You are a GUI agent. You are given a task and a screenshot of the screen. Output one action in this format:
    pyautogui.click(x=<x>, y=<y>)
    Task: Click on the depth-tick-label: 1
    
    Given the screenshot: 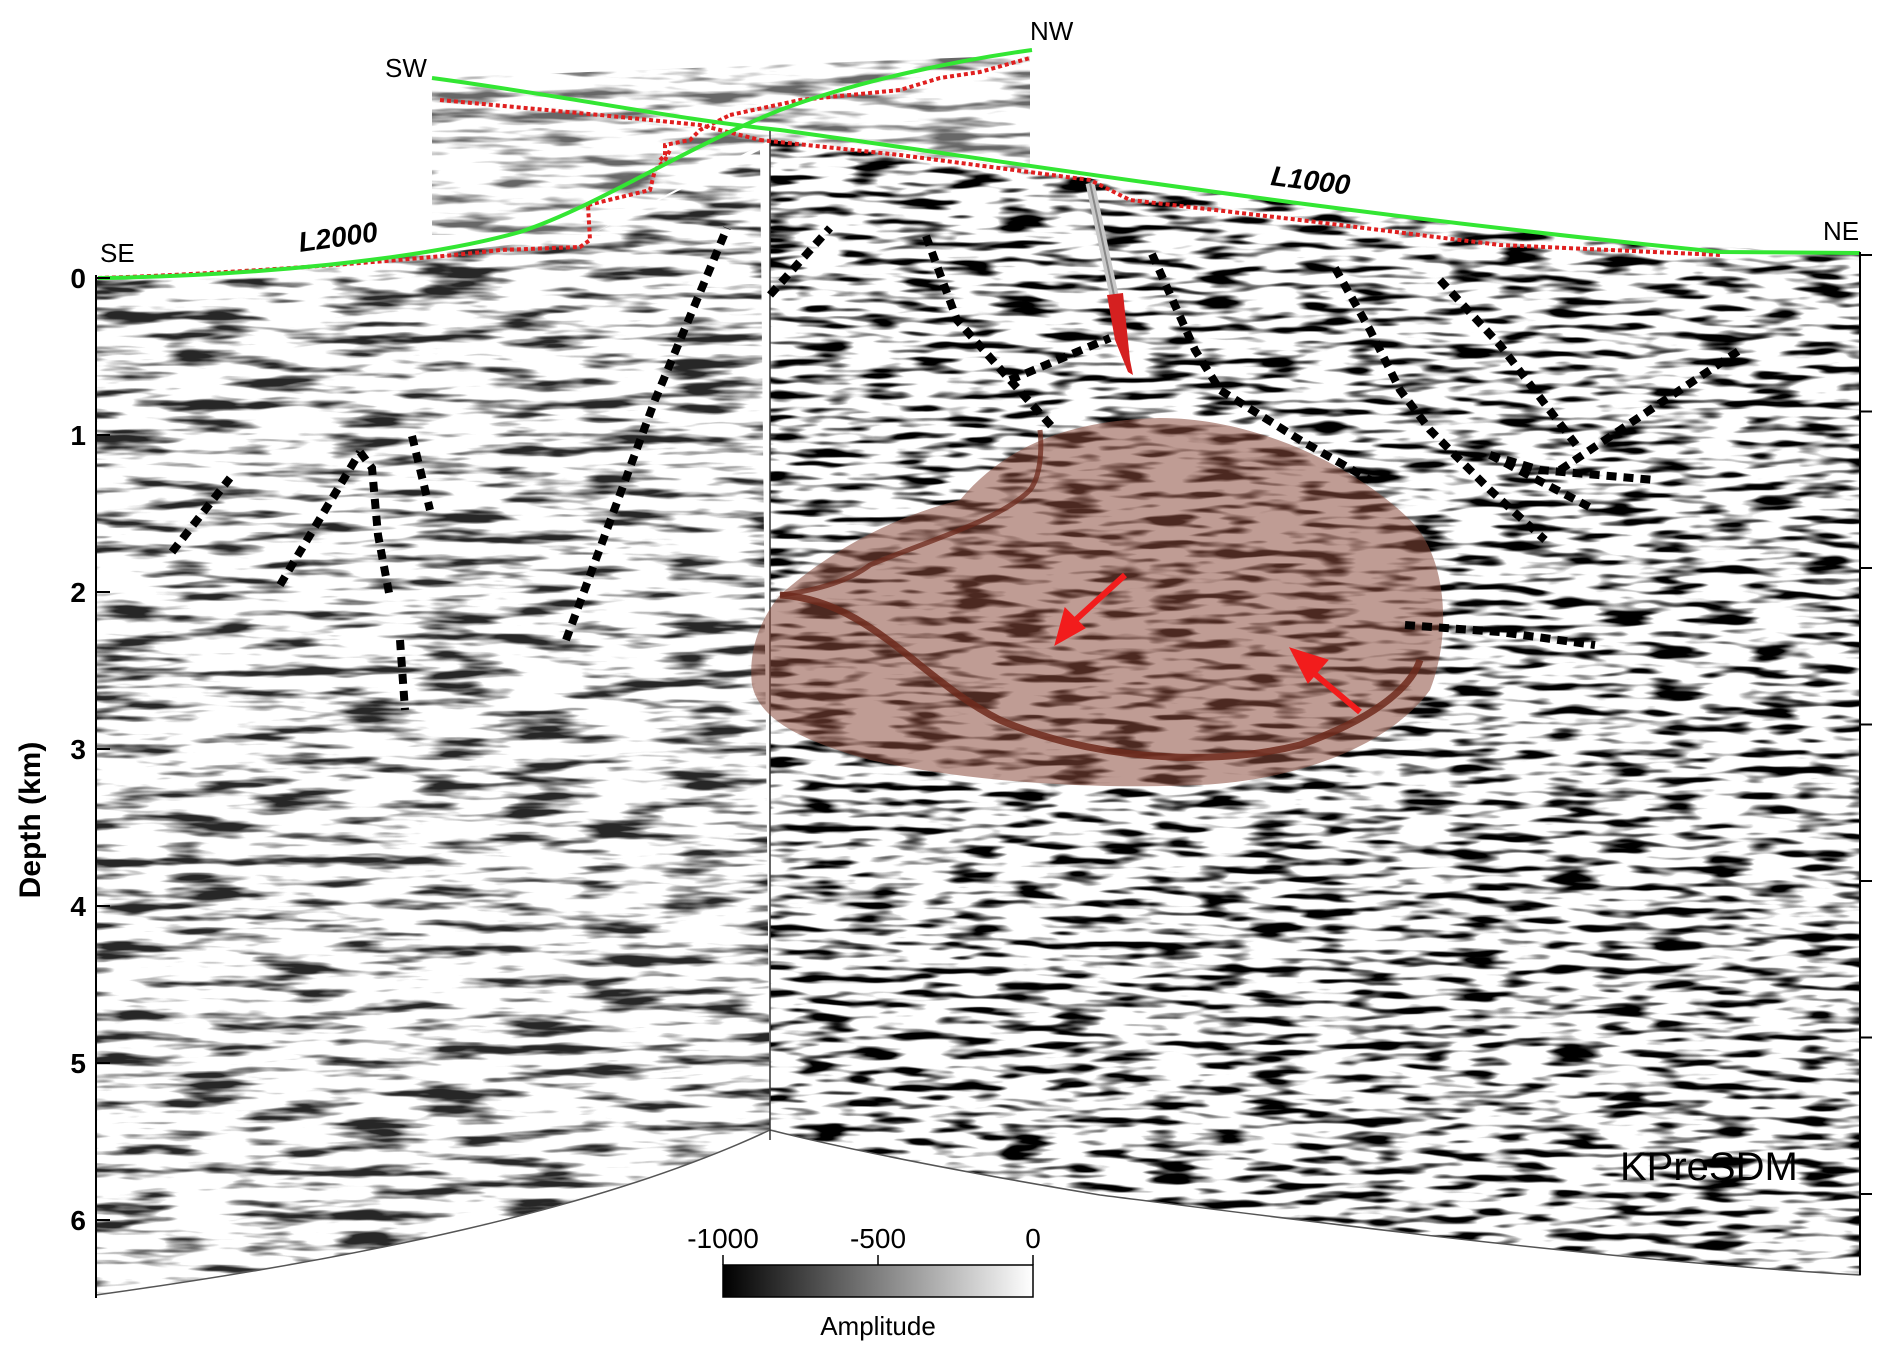 What is the action you would take?
    pyautogui.click(x=78, y=435)
    